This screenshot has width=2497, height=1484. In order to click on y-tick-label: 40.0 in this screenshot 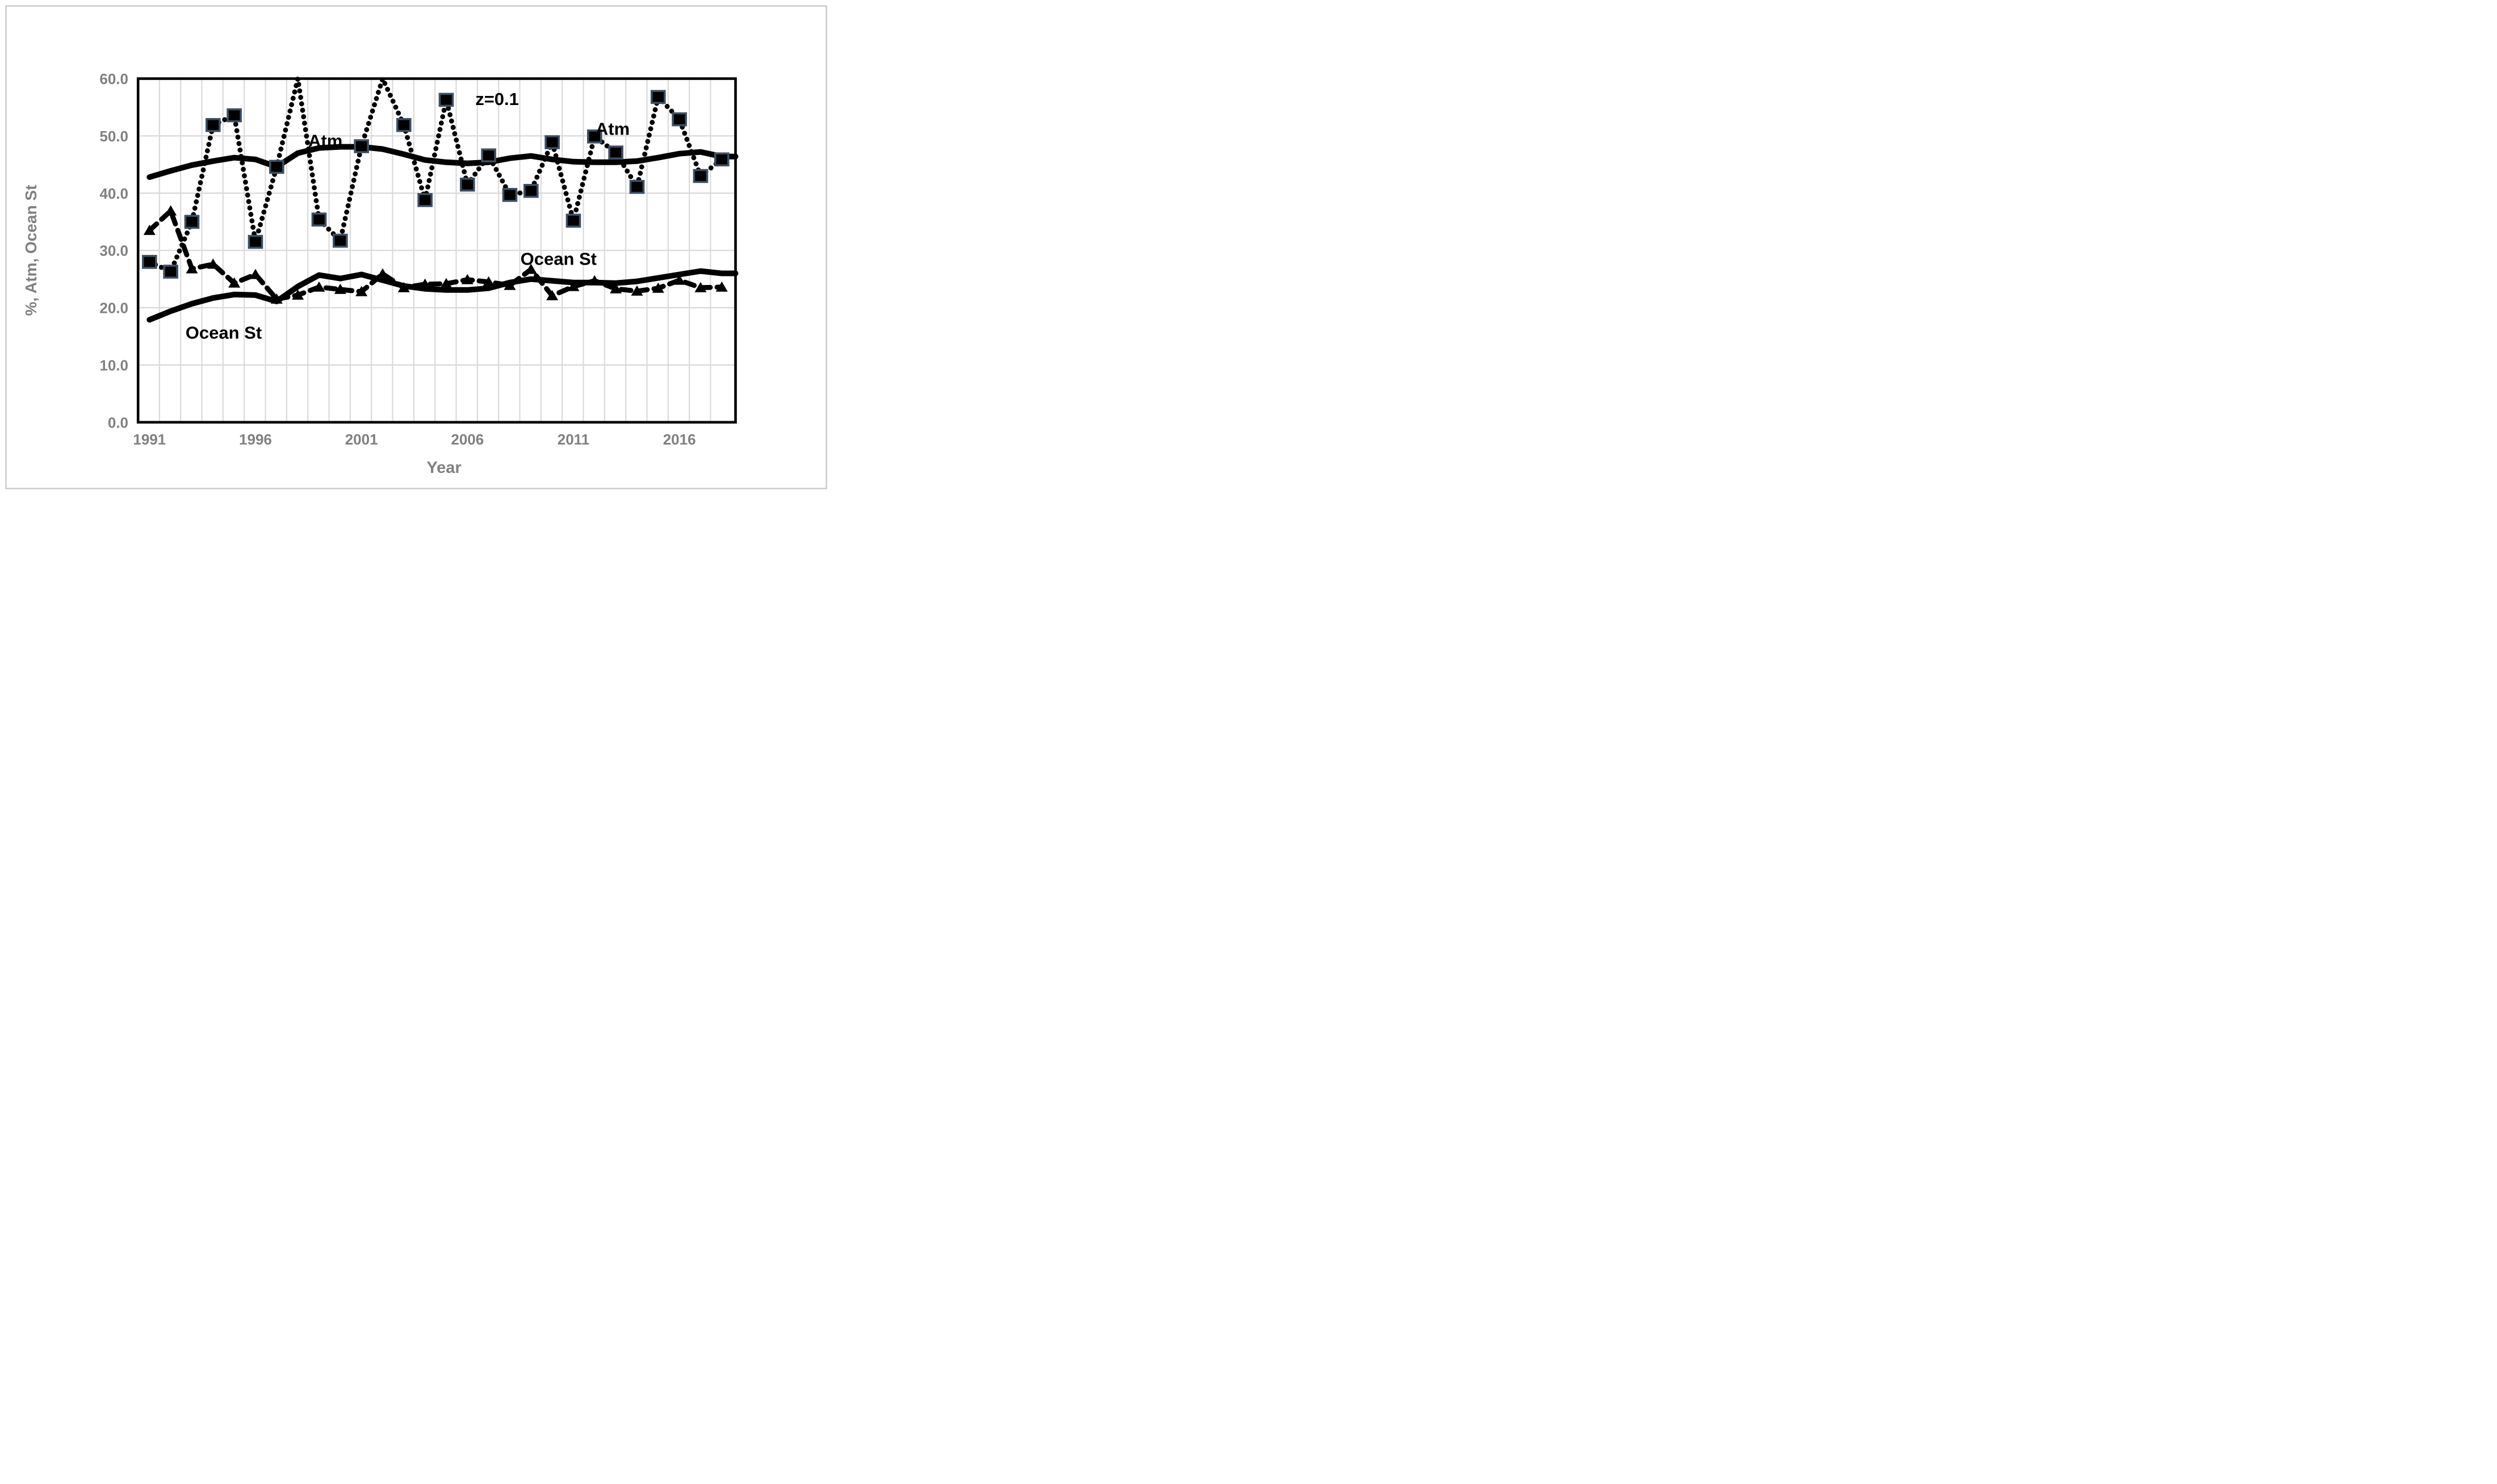, I will do `click(113, 194)`.